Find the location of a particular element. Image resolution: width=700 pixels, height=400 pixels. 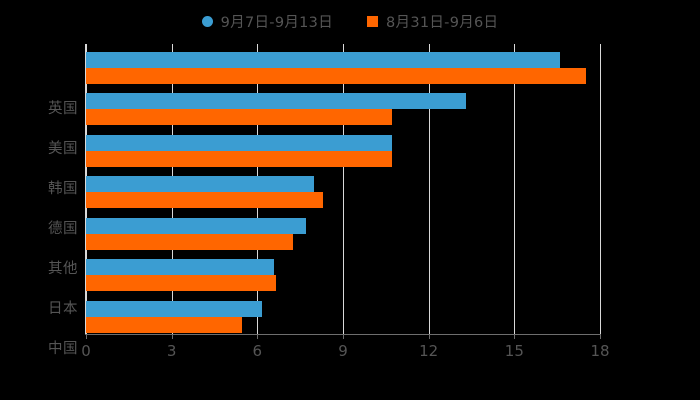

x-axis-tick-label-12: 12 is located at coordinates (429, 351).